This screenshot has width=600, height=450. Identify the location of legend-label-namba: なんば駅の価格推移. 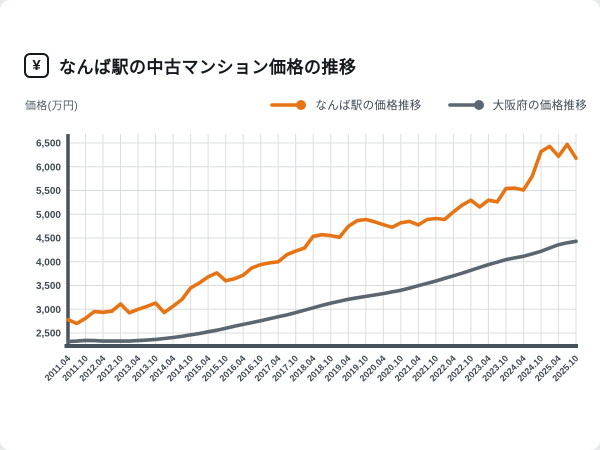
(368, 106).